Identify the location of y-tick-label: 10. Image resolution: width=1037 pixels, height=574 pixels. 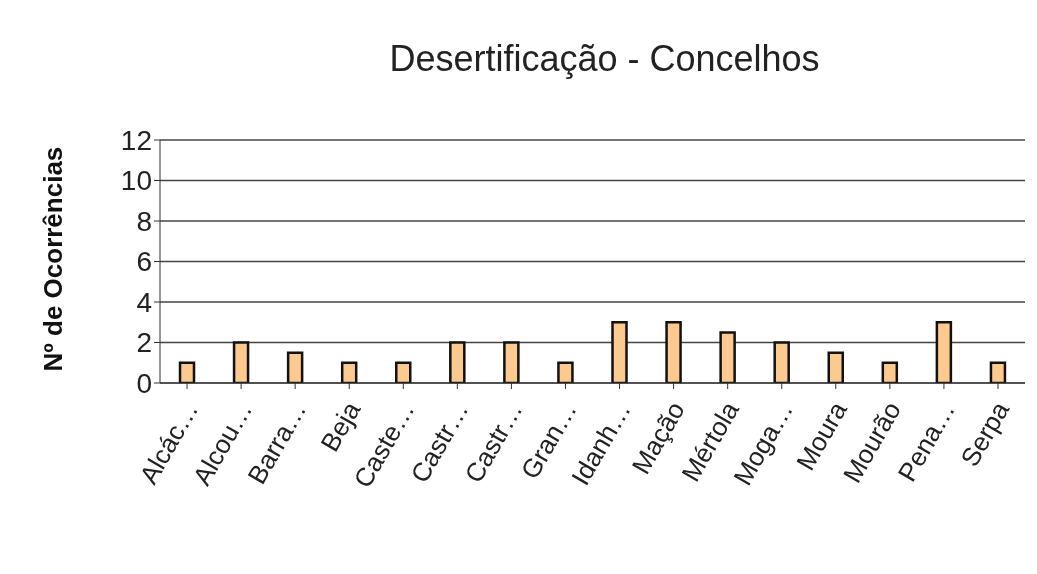
(136, 181).